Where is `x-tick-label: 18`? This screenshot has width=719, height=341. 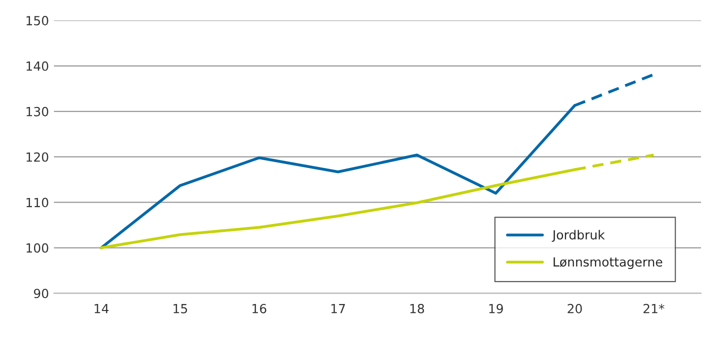 x-tick-label: 18 is located at coordinates (417, 309).